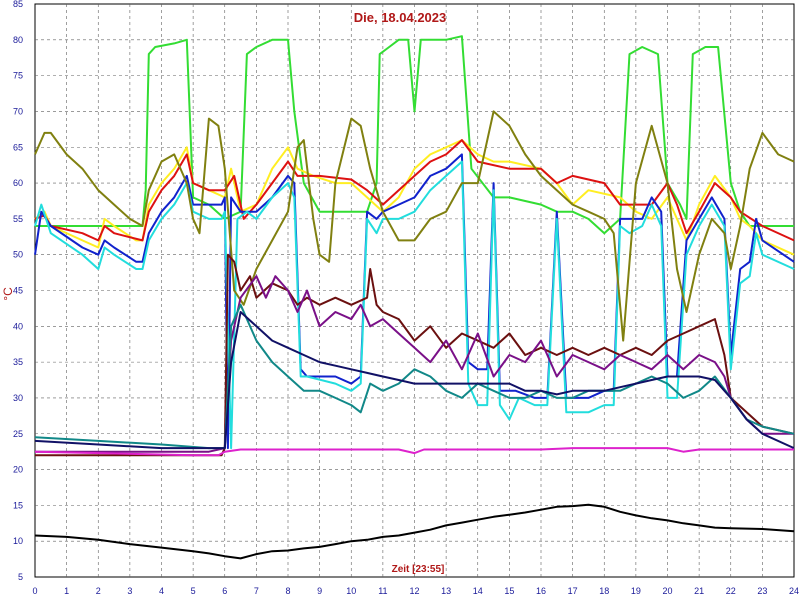  I want to click on x-tick-label: 11, so click(382, 591).